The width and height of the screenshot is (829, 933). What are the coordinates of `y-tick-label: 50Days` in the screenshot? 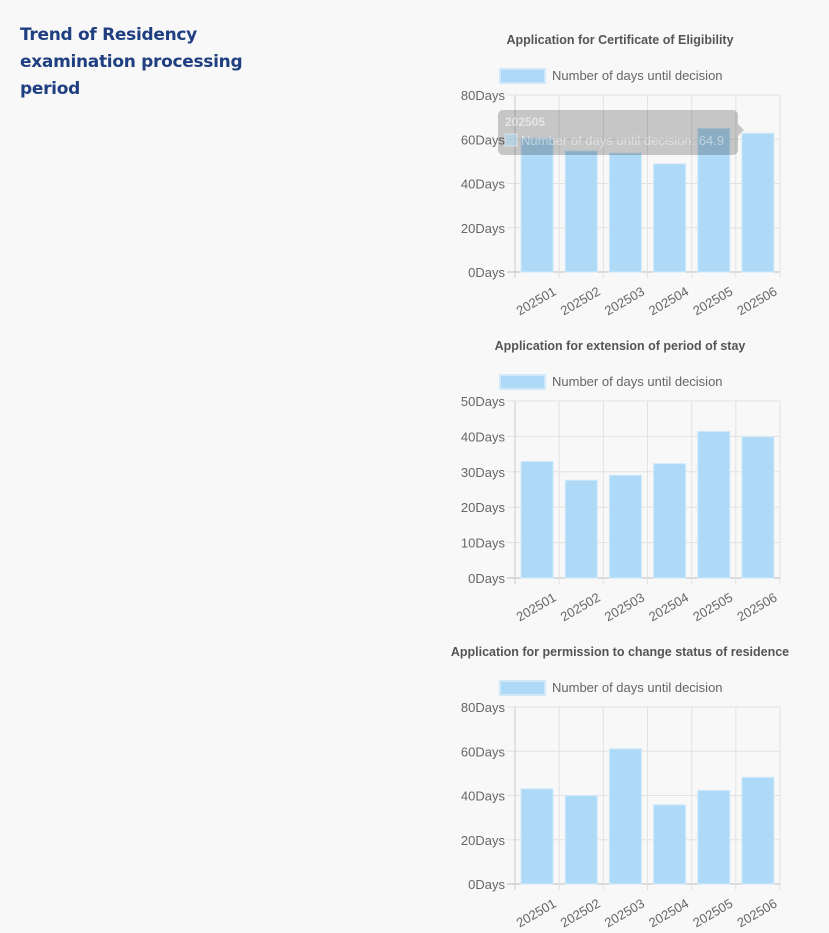 It's located at (483, 401).